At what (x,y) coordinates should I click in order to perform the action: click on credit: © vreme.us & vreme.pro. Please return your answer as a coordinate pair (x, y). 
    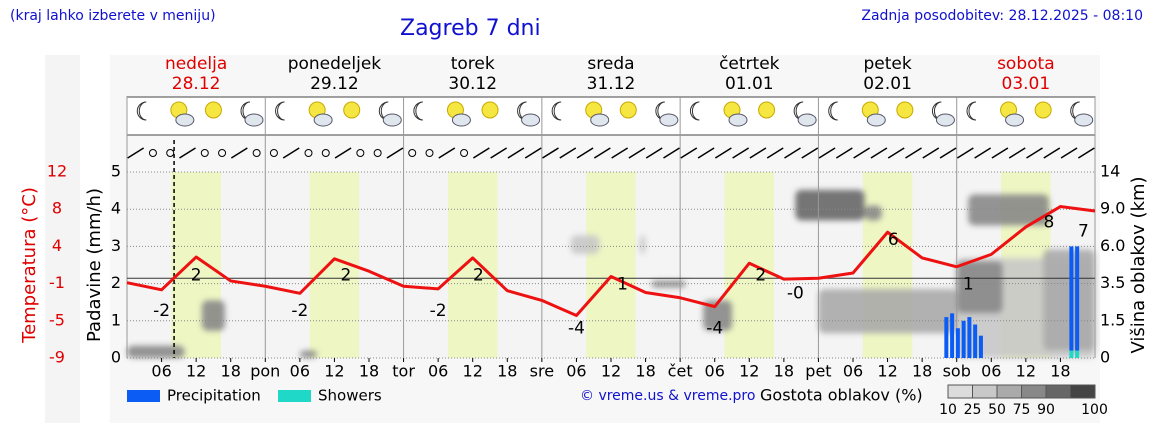
    Looking at the image, I should click on (667, 396).